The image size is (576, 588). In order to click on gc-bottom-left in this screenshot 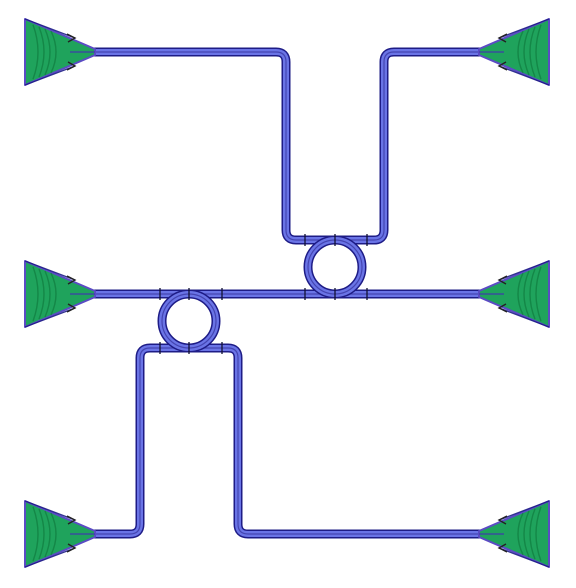, I will do `click(60, 534)`.